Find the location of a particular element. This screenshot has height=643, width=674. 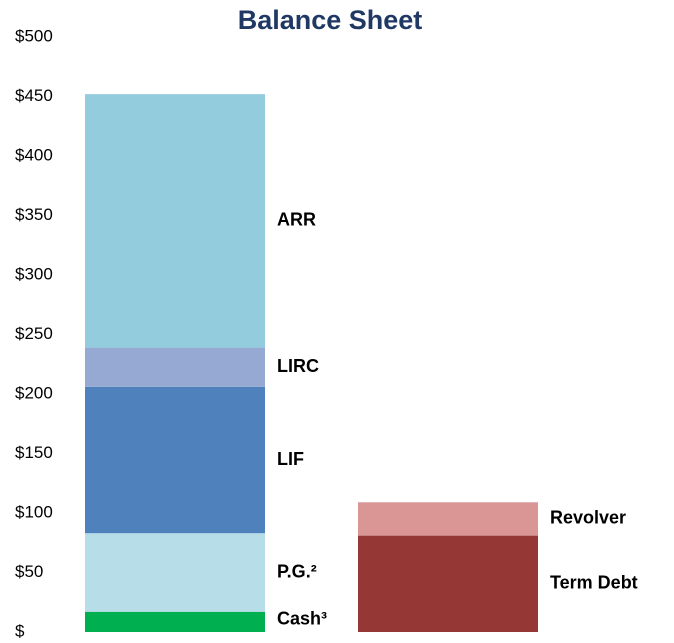

chart-title: Balance Sheet is located at coordinates (330, 20).